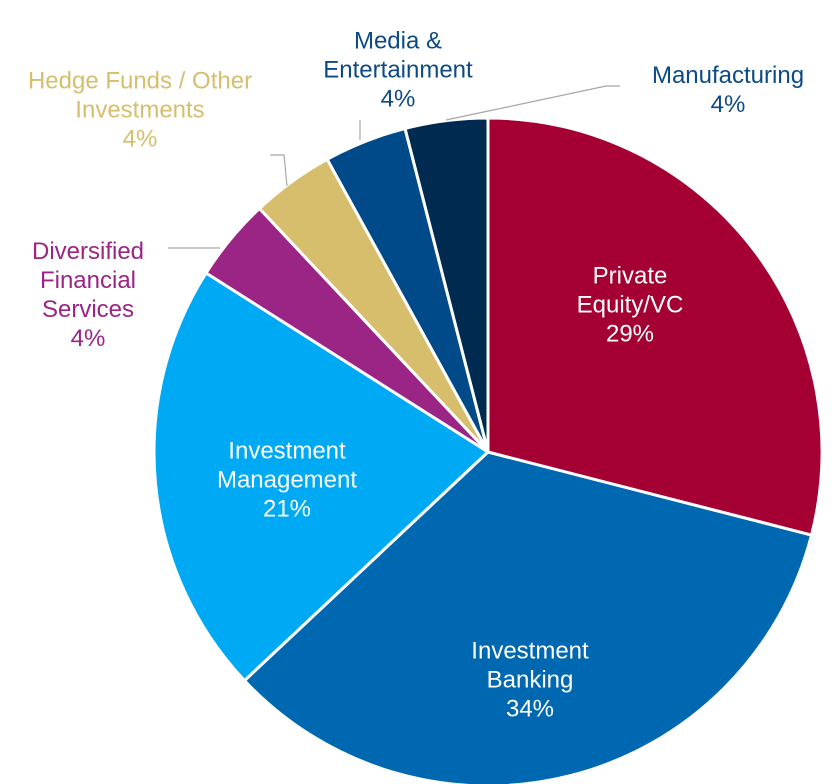  What do you see at coordinates (287, 465) in the screenshot?
I see `category-label: Investment Management` at bounding box center [287, 465].